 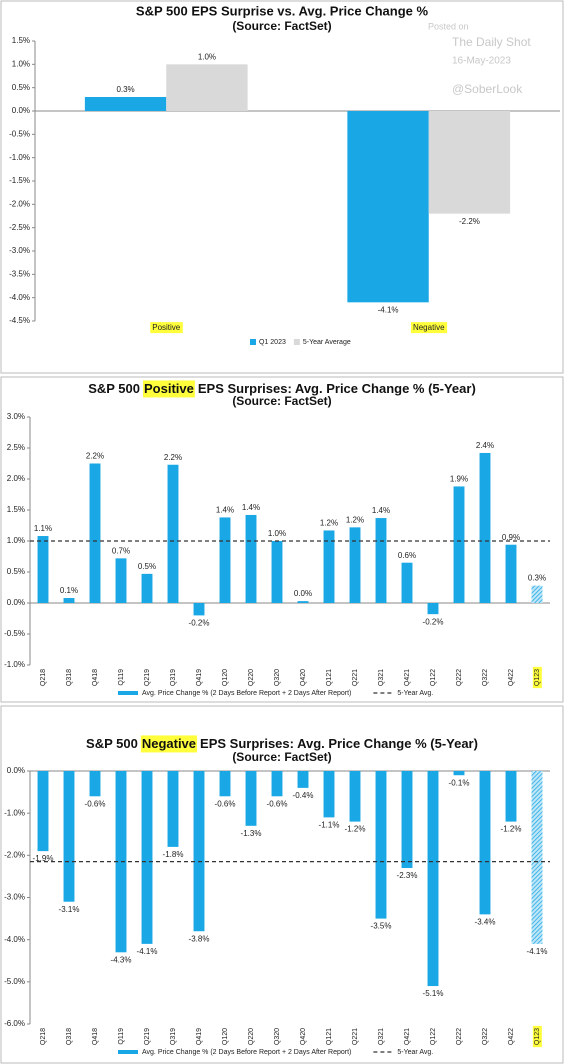 What do you see at coordinates (355, 829) in the screenshot?
I see `value-label: -1.2%` at bounding box center [355, 829].